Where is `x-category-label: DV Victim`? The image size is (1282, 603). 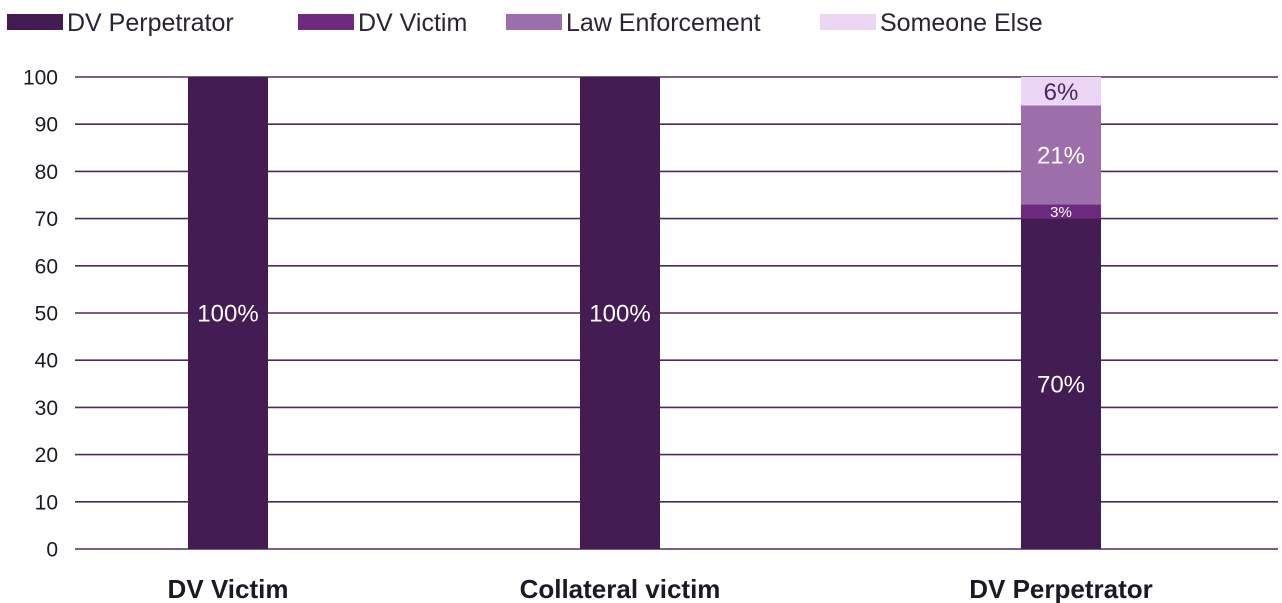
x-category-label: DV Victim is located at coordinates (228, 588).